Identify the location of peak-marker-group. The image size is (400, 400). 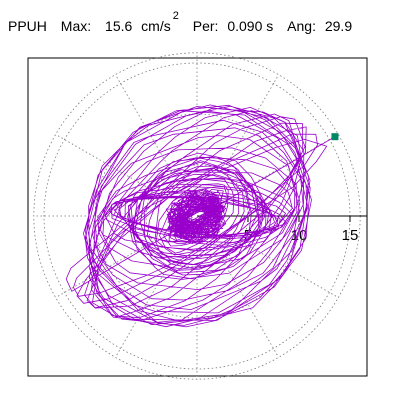
(335, 137).